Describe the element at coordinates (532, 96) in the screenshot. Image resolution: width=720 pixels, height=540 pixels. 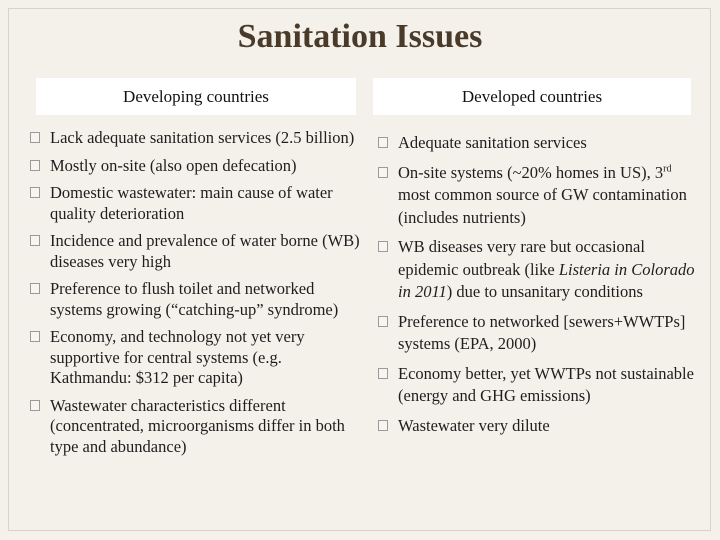
I see `developed-countries-header: Developed countries` at that location.